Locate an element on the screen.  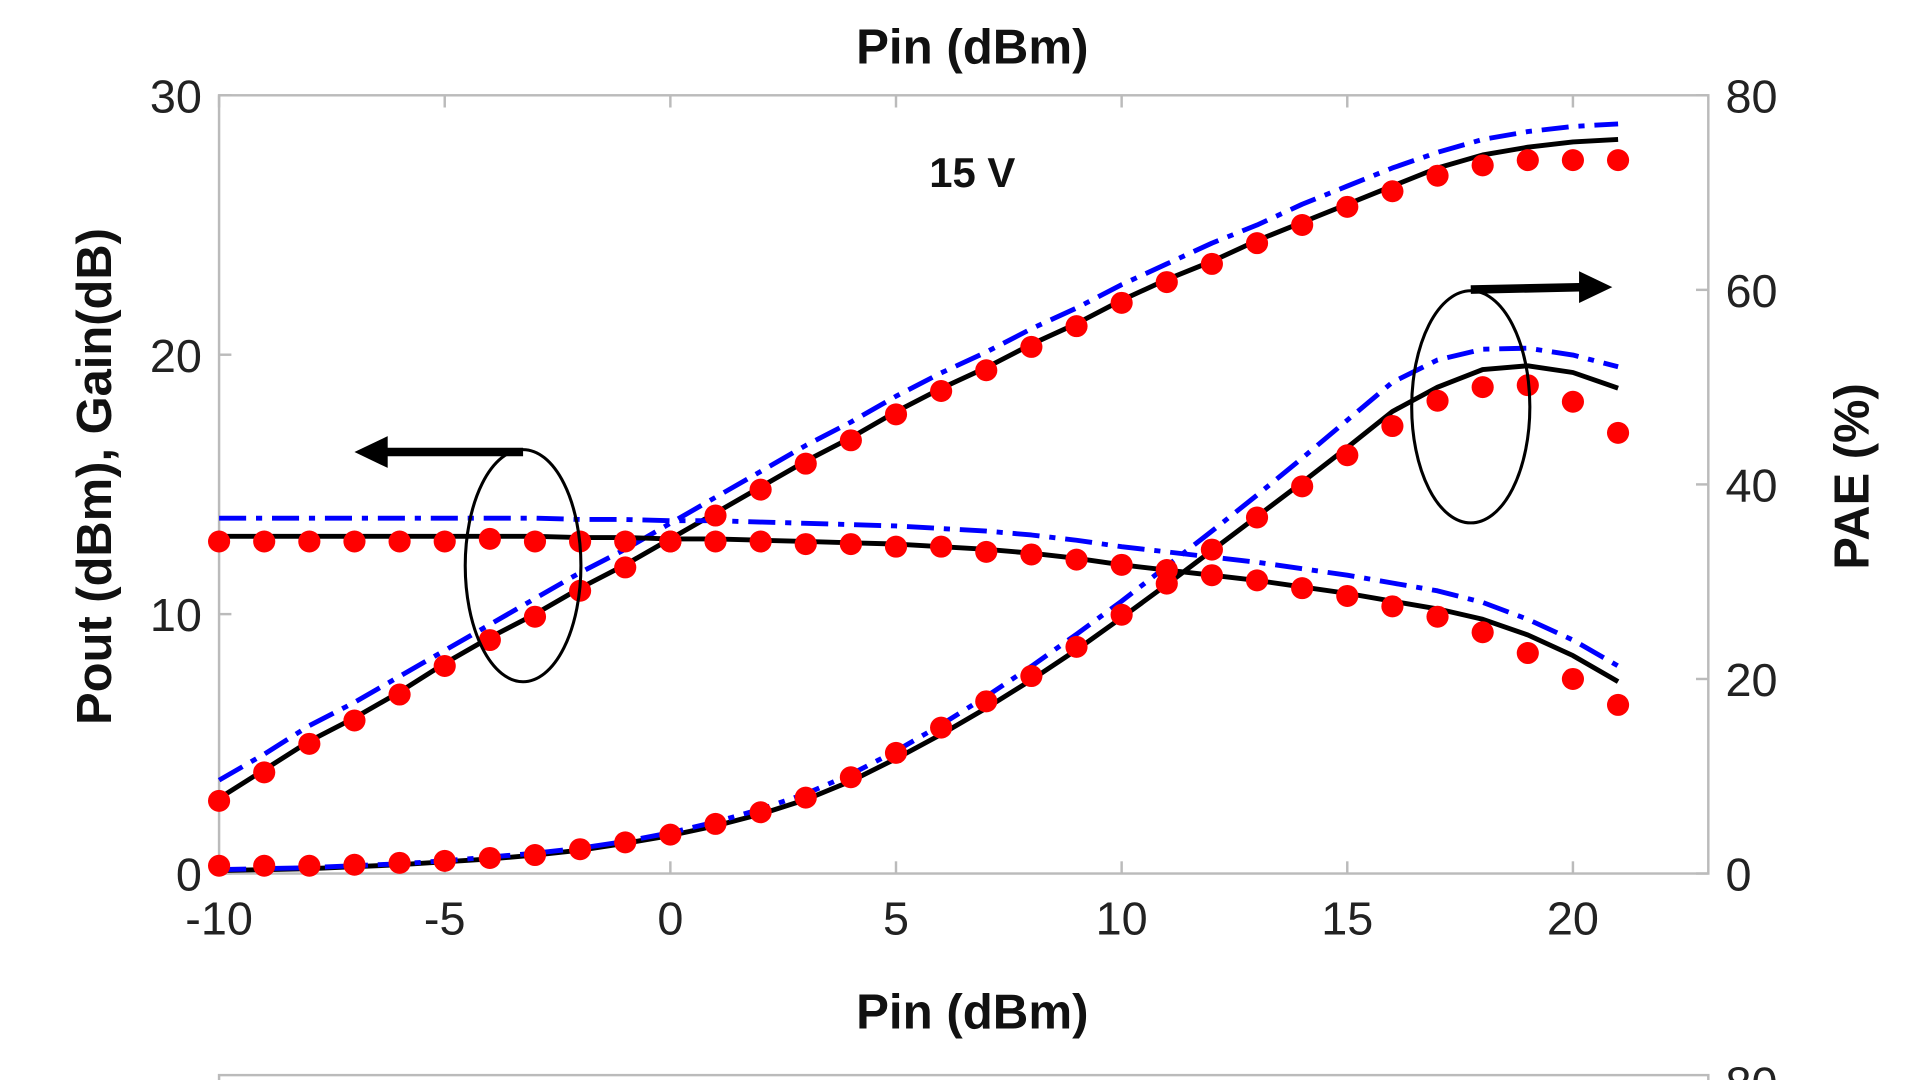
next-panel-frame is located at coordinates (963, 1076).